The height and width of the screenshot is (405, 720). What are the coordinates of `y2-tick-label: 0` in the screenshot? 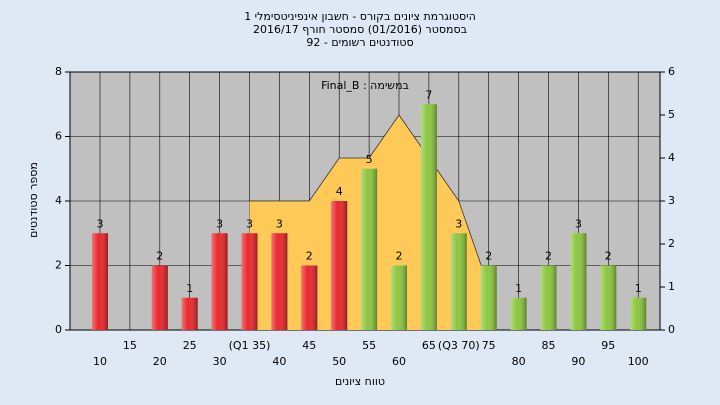 It's located at (671, 329).